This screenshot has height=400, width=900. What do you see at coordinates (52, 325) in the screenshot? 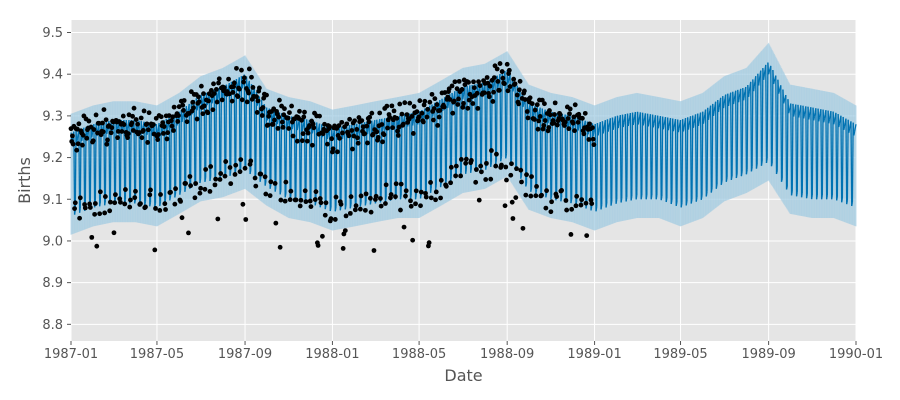
I see `y-tick-label: 8.8` at bounding box center [52, 325].